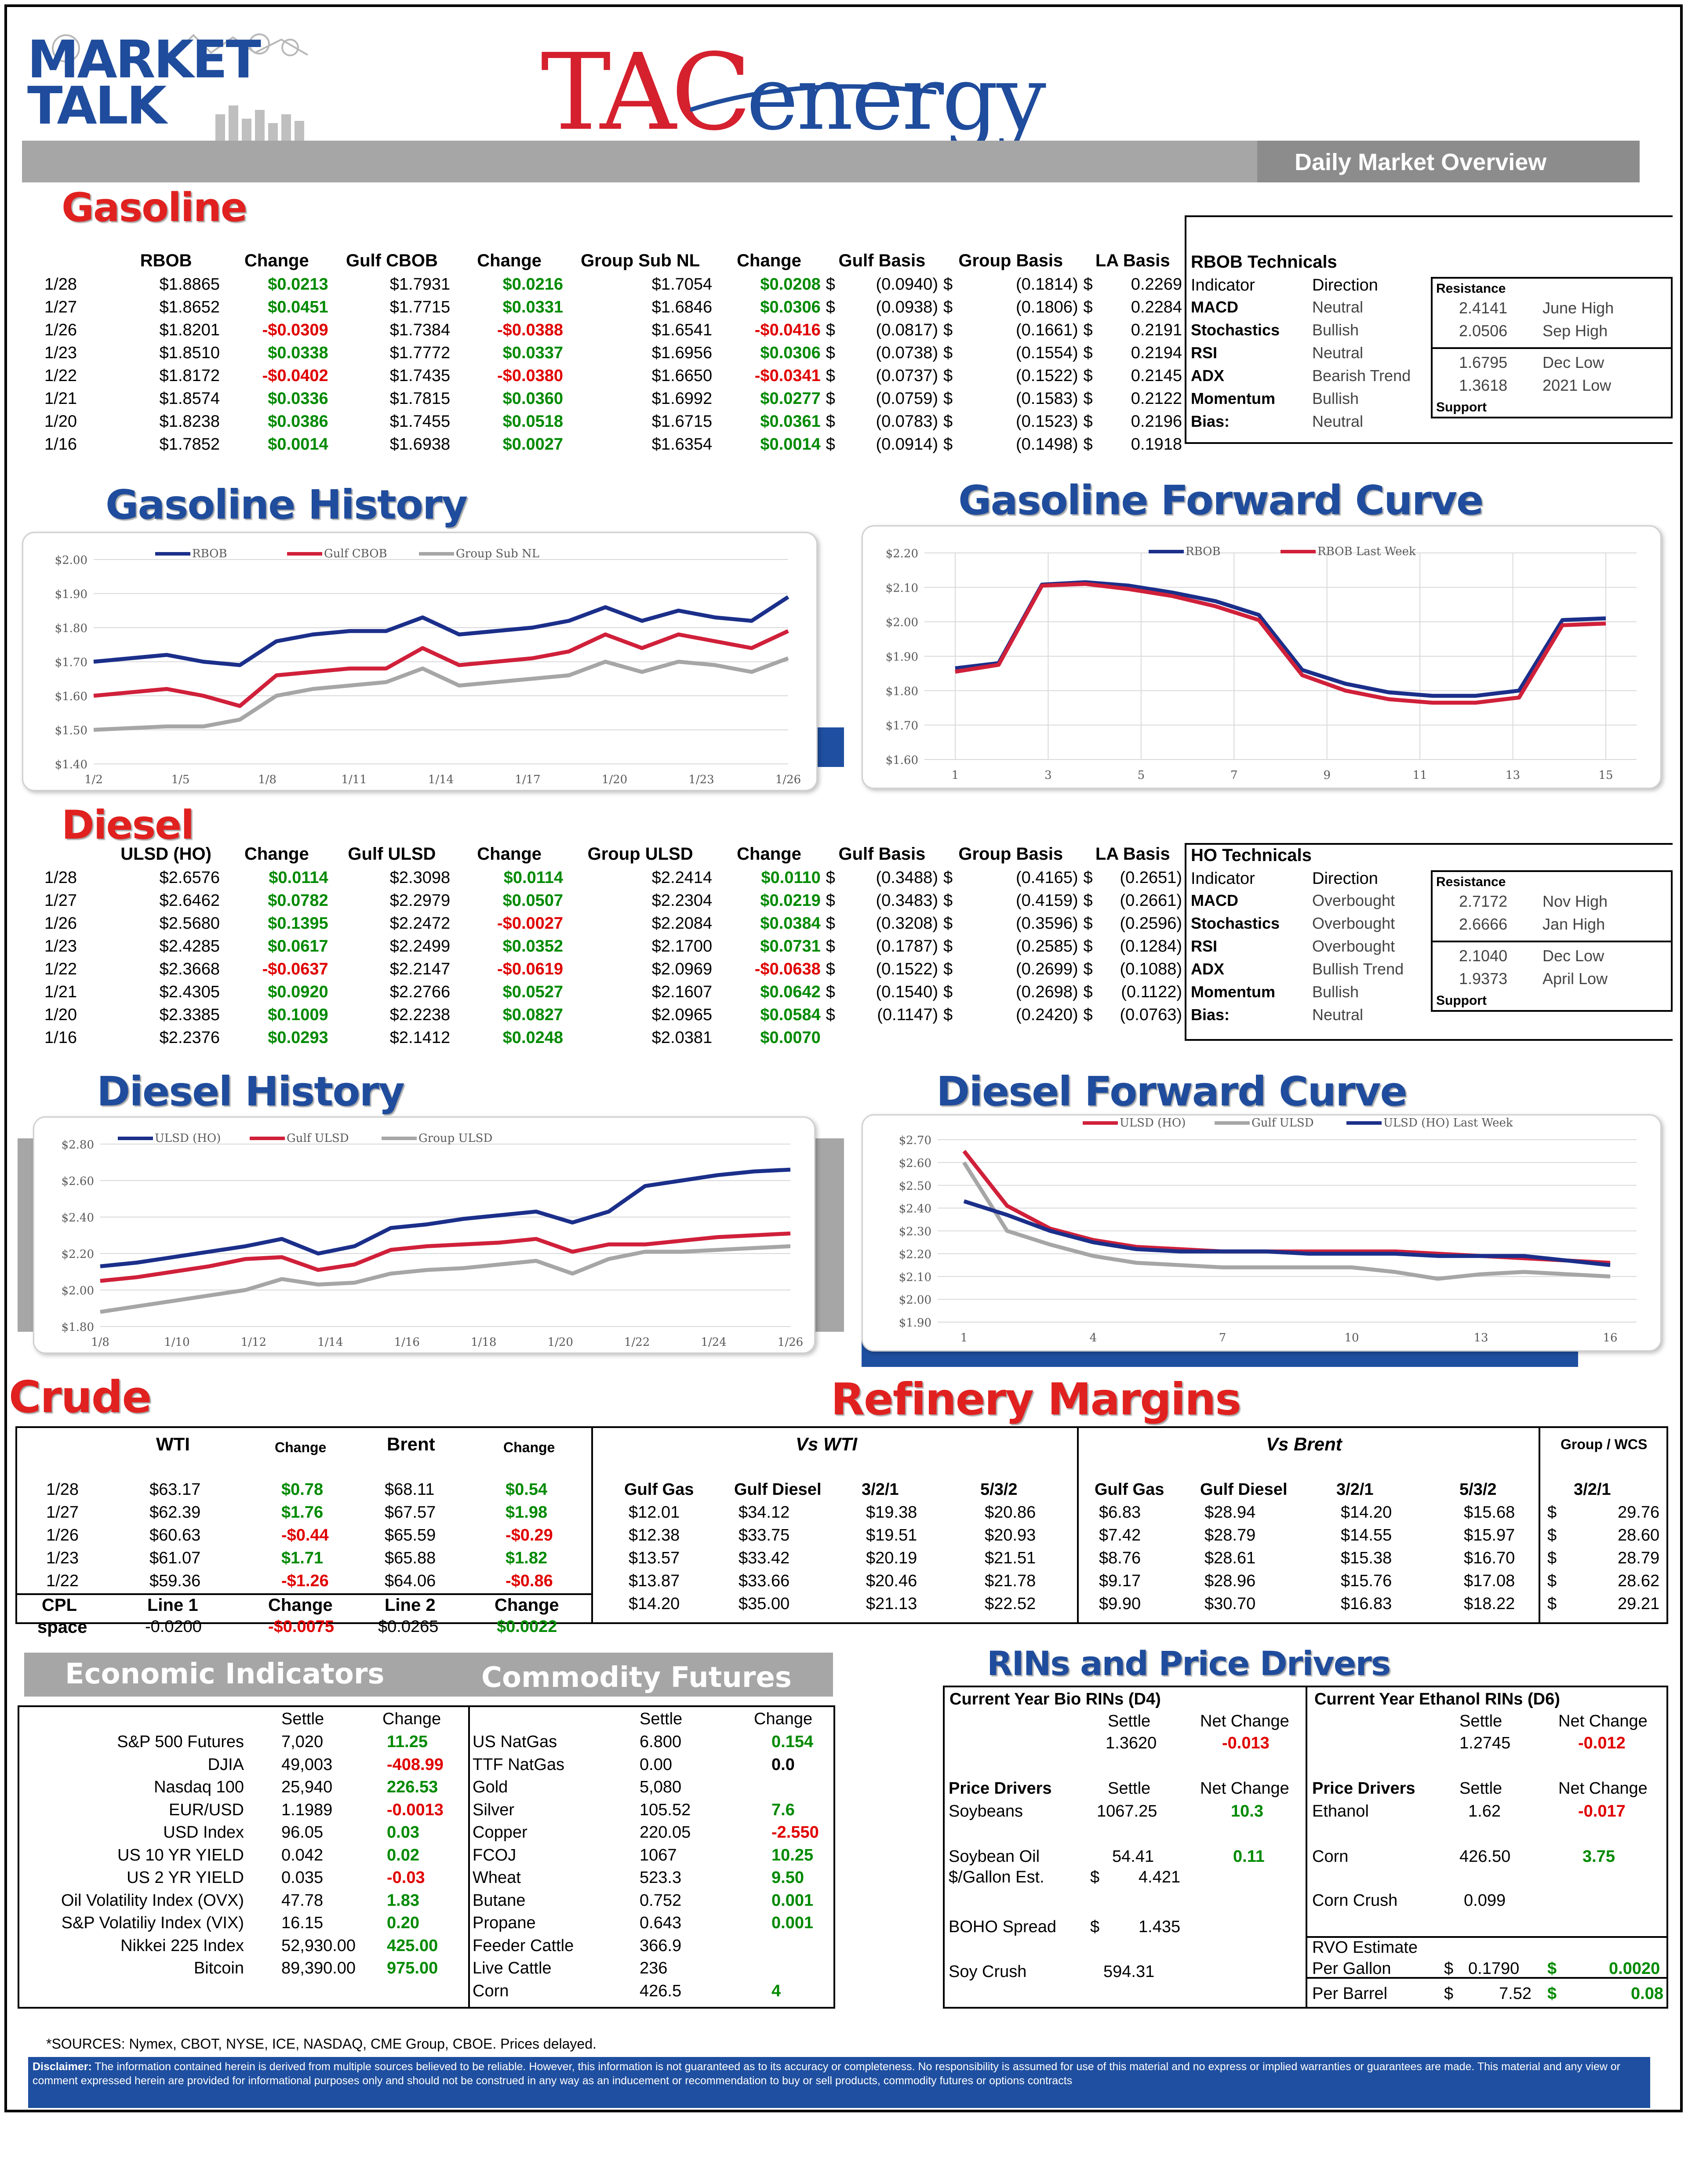  I want to click on legend-label: Group Sub NL, so click(498, 553).